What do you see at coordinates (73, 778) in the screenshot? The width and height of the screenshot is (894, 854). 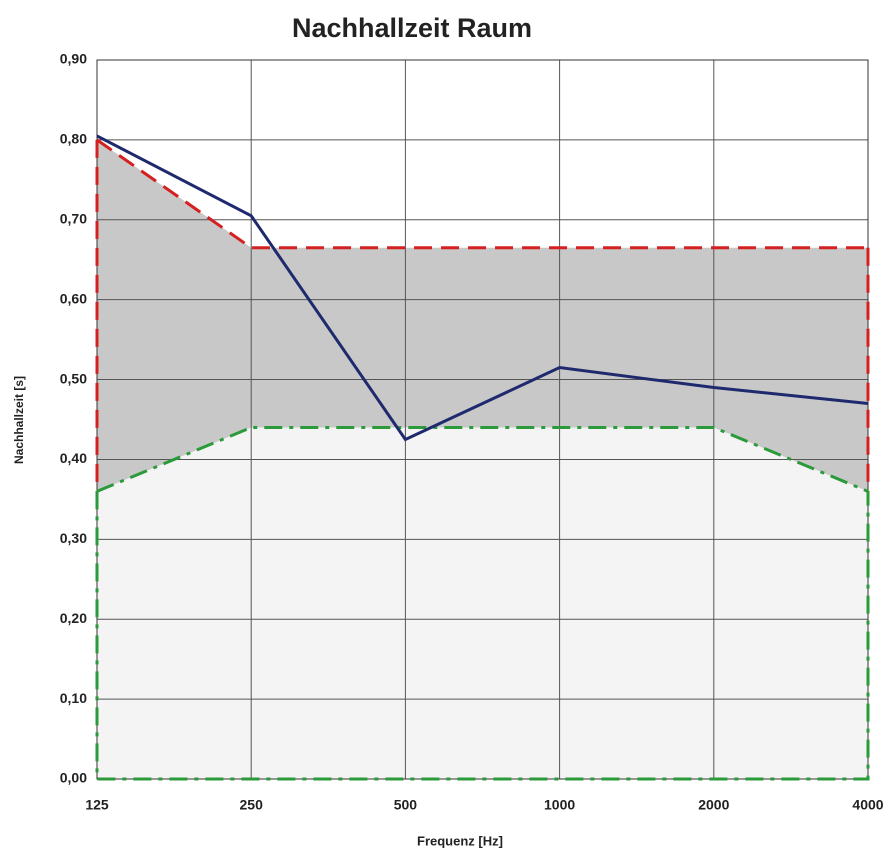 I see `y-tick-label: 0,00` at bounding box center [73, 778].